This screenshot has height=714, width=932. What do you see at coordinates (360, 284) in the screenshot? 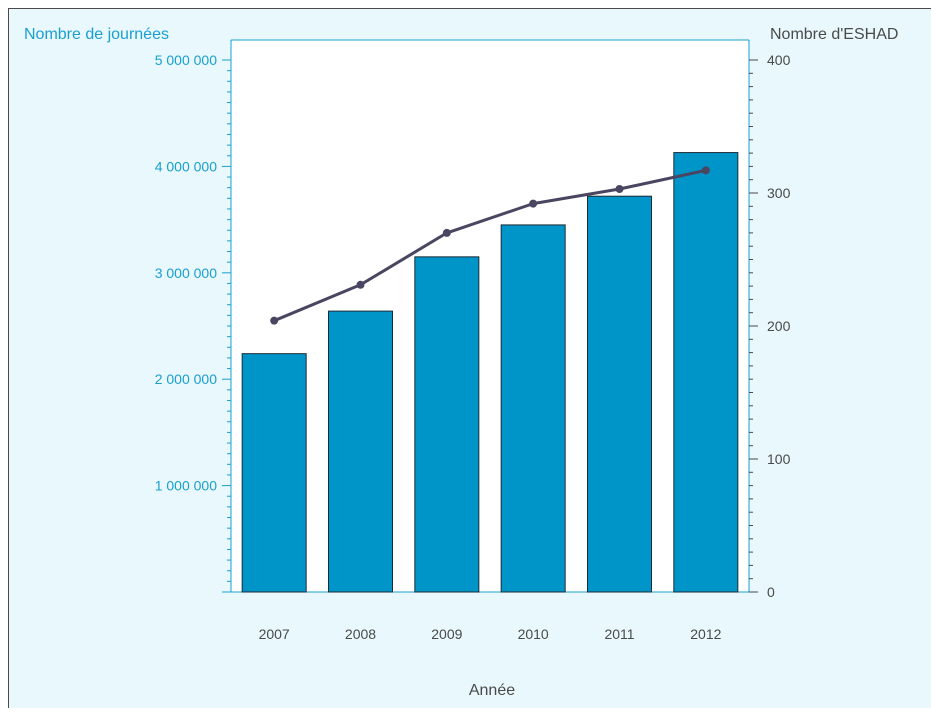
I see `line-point-2008` at bounding box center [360, 284].